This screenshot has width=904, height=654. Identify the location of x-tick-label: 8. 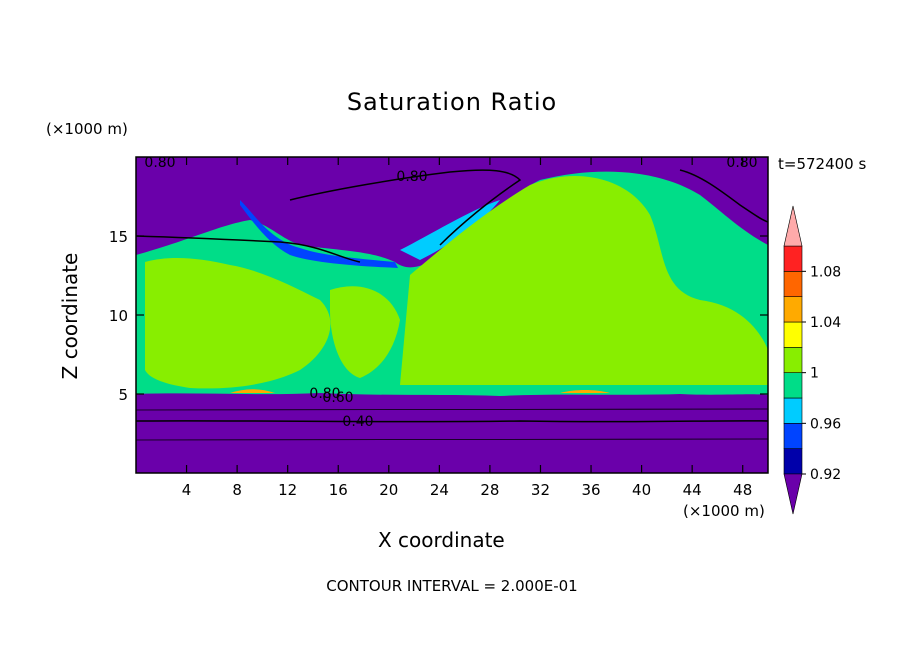
(237, 490).